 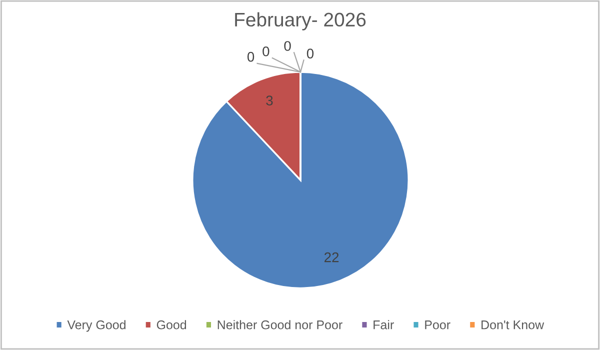 What do you see at coordinates (331, 257) in the screenshot?
I see `data-label: 22` at bounding box center [331, 257].